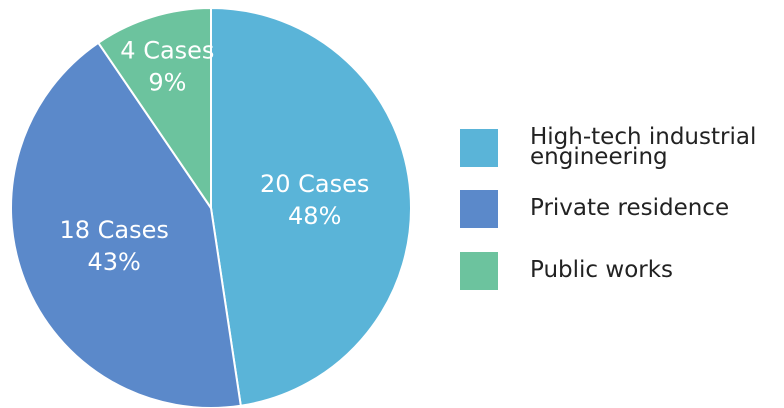 Image resolution: width=784 pixels, height=408 pixels. I want to click on legend-item: Public works, so click(620, 271).